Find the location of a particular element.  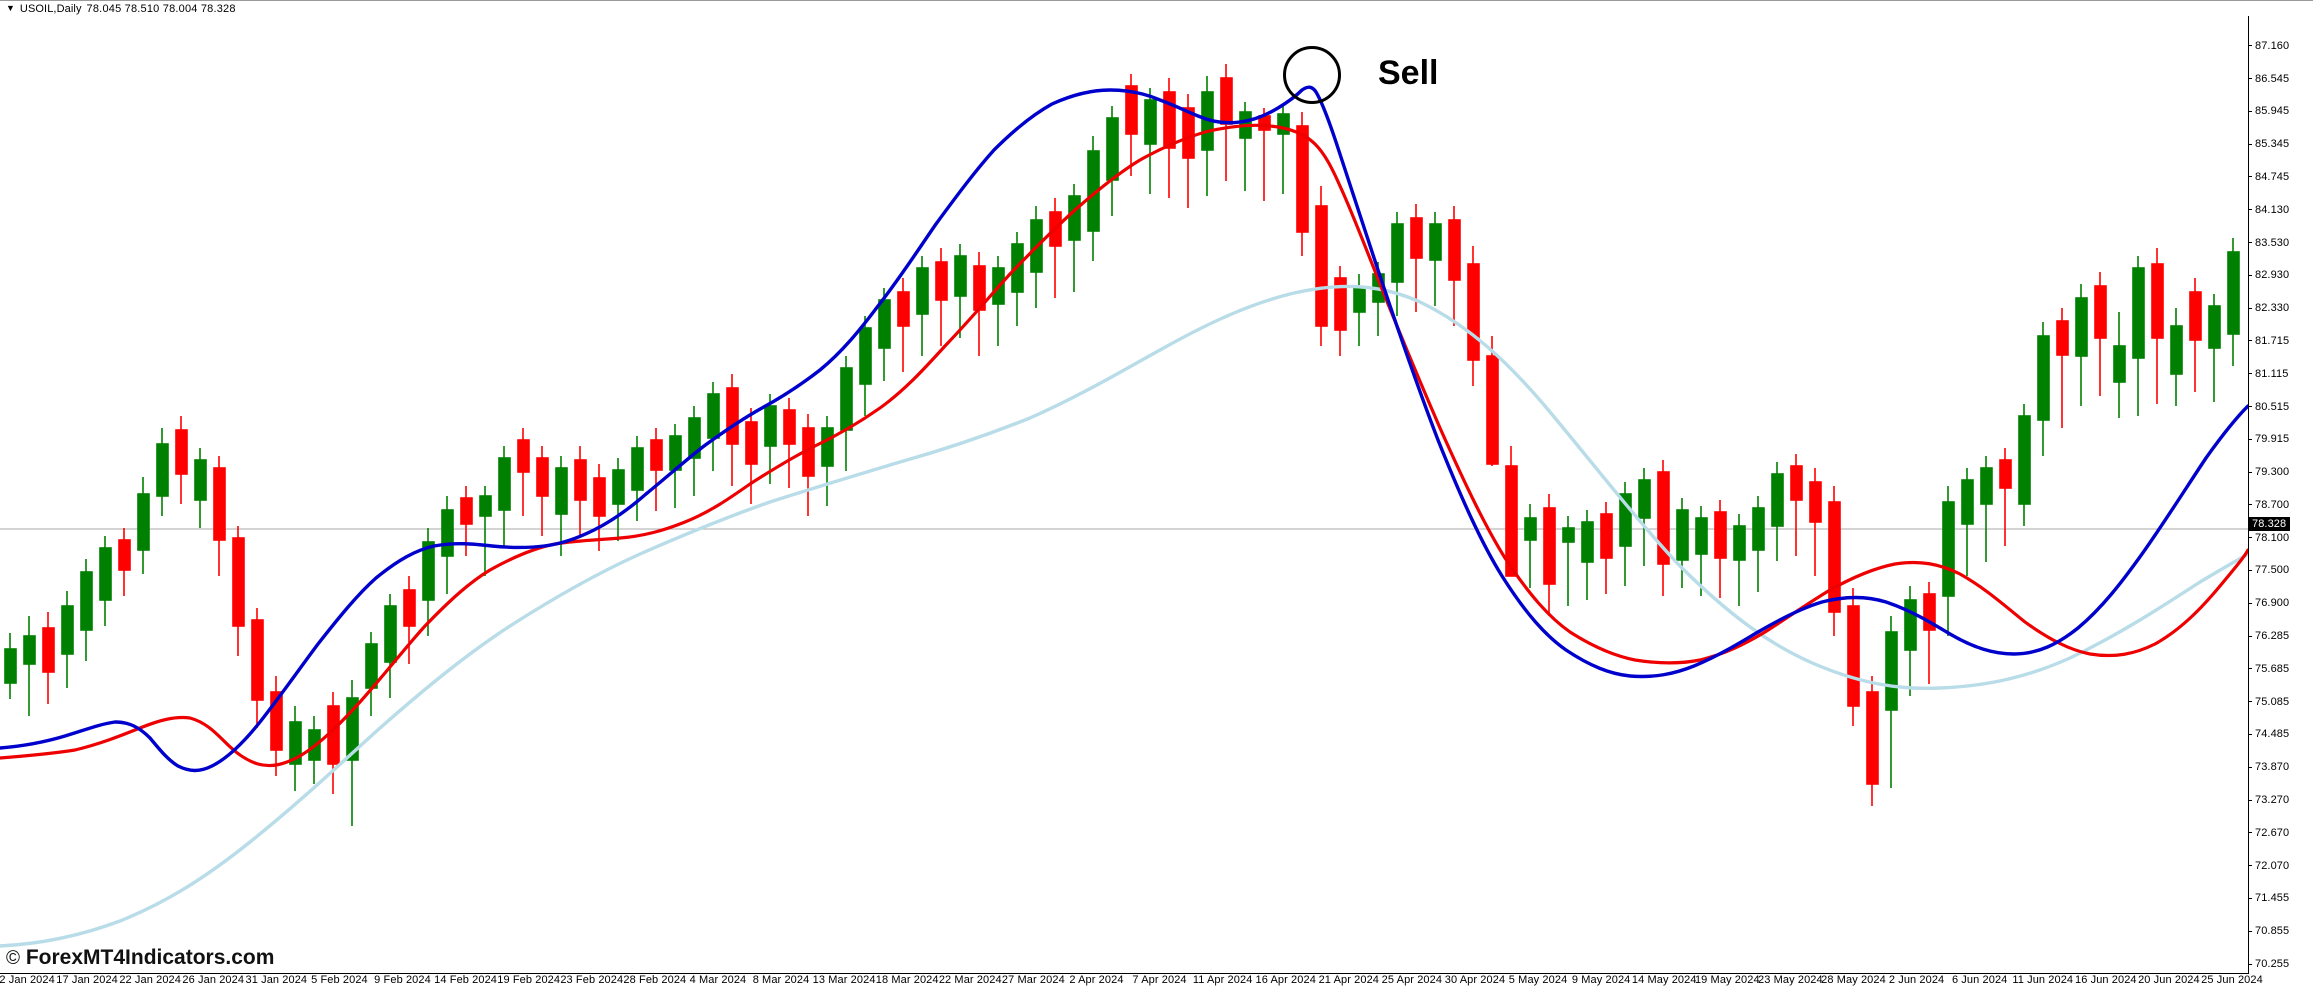

date-tick-label: 22 Jan 2024 is located at coordinates (150, 980).